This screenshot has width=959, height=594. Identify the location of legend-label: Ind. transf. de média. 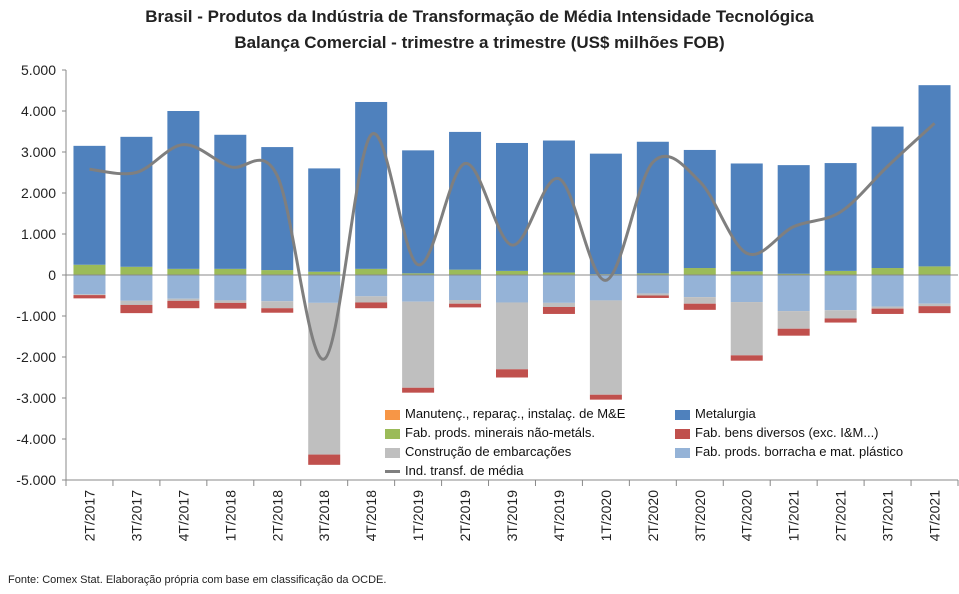
(464, 470).